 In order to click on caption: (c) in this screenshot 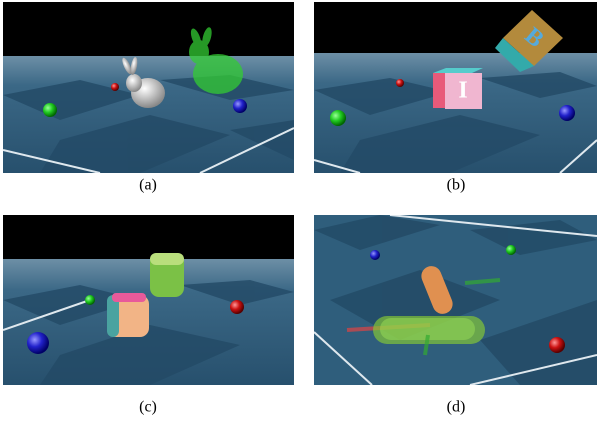, I will do `click(148, 407)`.